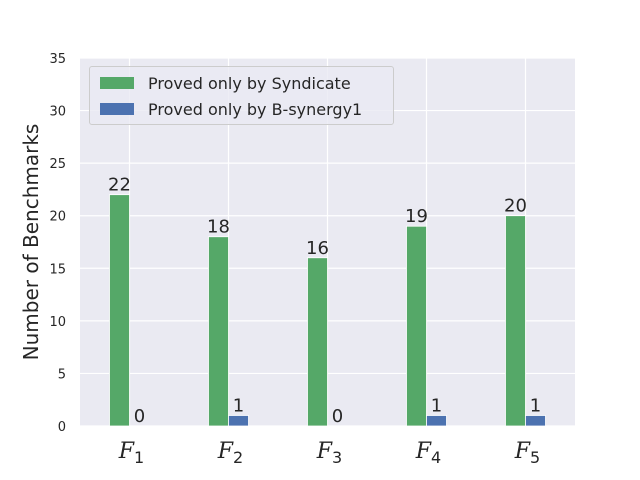 Image resolution: width=640 pixels, height=480 pixels. Describe the element at coordinates (57, 217) in the screenshot. I see `y-tick-label: 20` at that location.